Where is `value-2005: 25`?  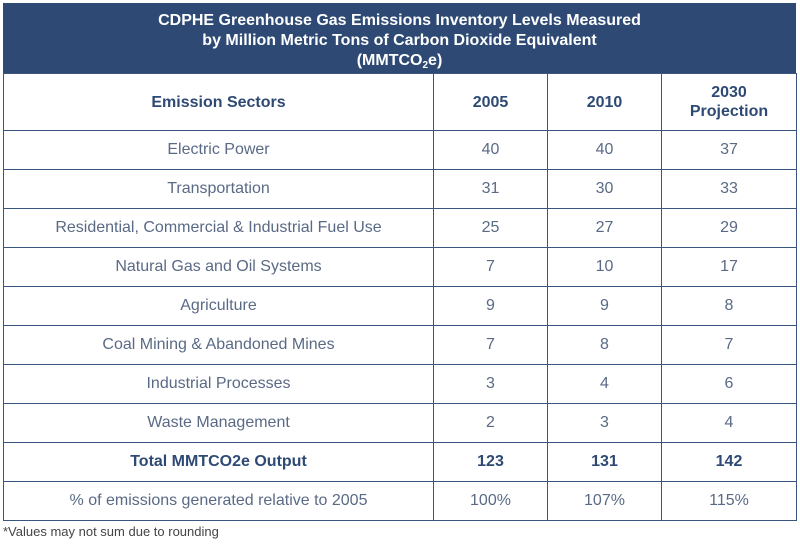 value-2005: 25 is located at coordinates (490, 228).